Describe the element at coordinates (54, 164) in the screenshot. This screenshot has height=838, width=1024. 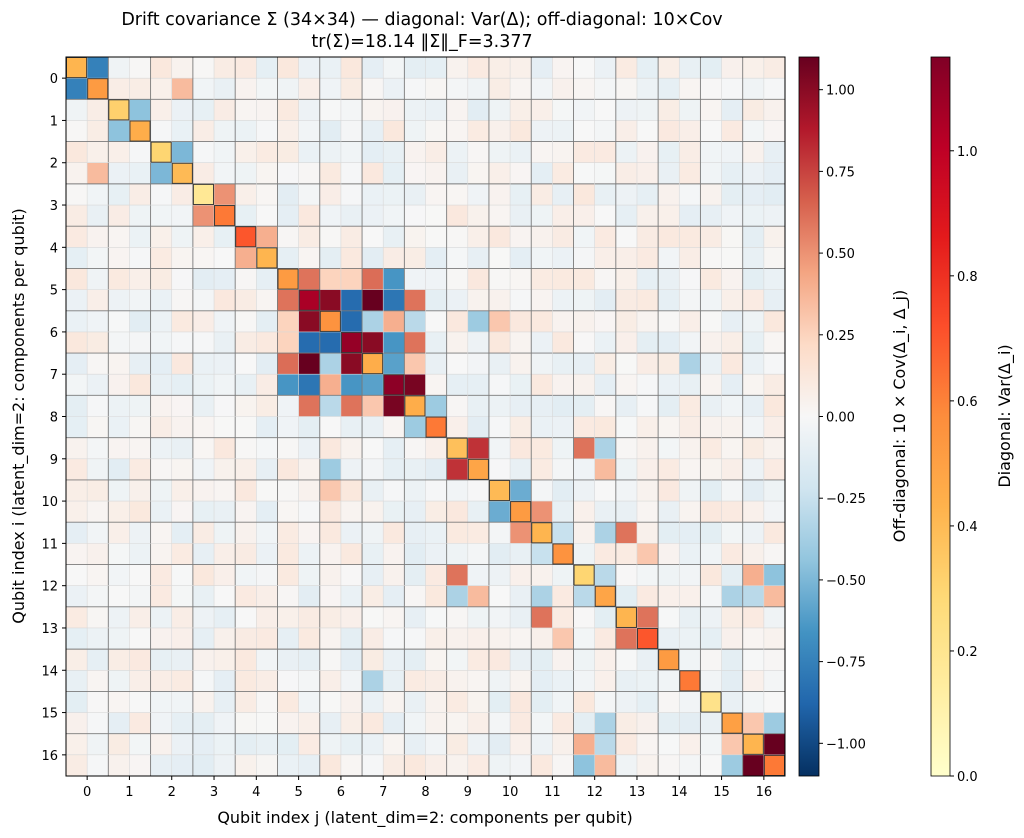
I see `y-tick-label: 2` at that location.